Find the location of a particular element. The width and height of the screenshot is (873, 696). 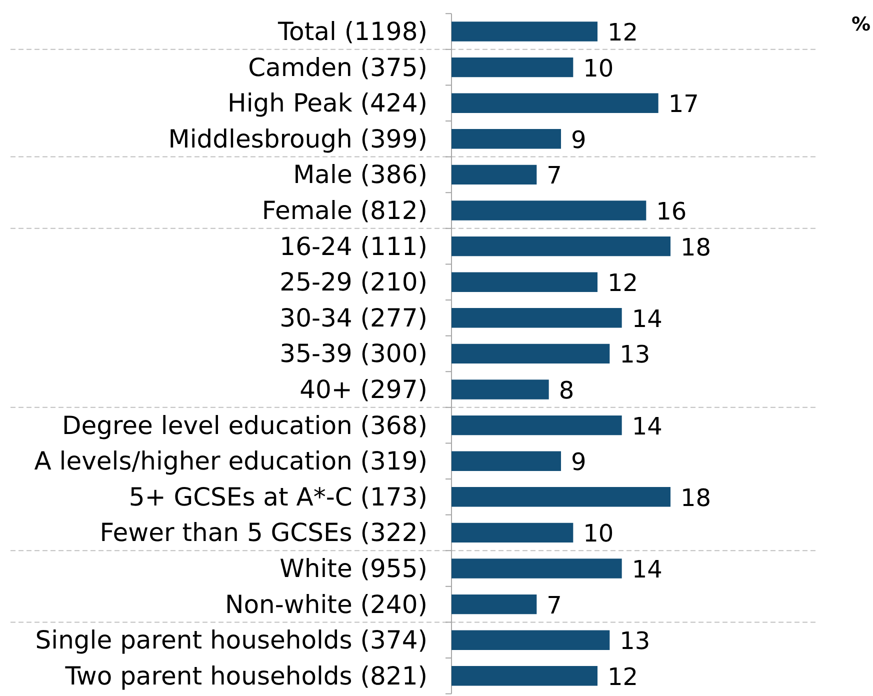

y-tick-label: 35-39 (300) is located at coordinates (354, 353).